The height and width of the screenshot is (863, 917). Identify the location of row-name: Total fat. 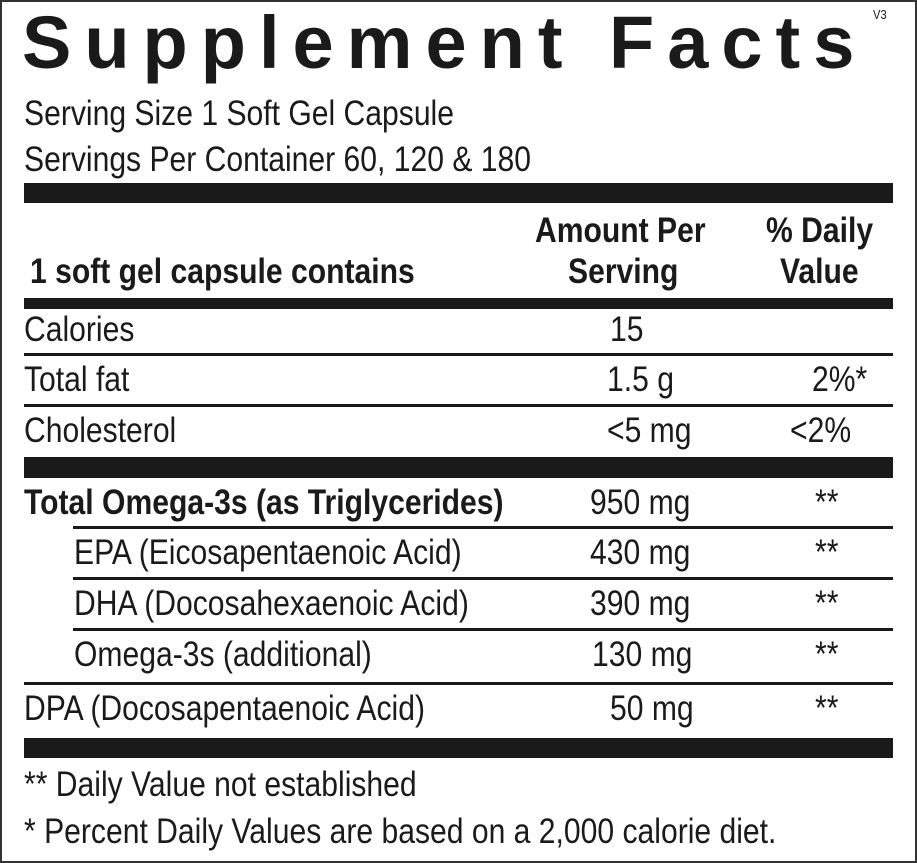
(77, 379).